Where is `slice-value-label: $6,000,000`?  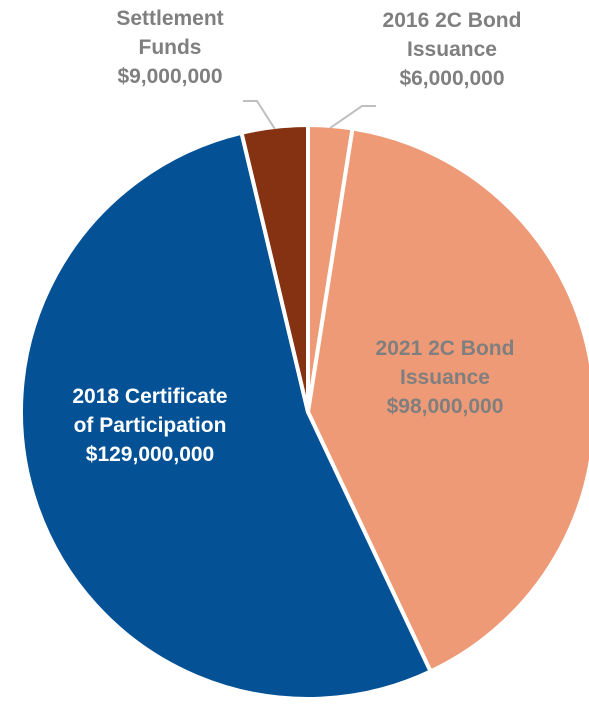 slice-value-label: $6,000,000 is located at coordinates (452, 78).